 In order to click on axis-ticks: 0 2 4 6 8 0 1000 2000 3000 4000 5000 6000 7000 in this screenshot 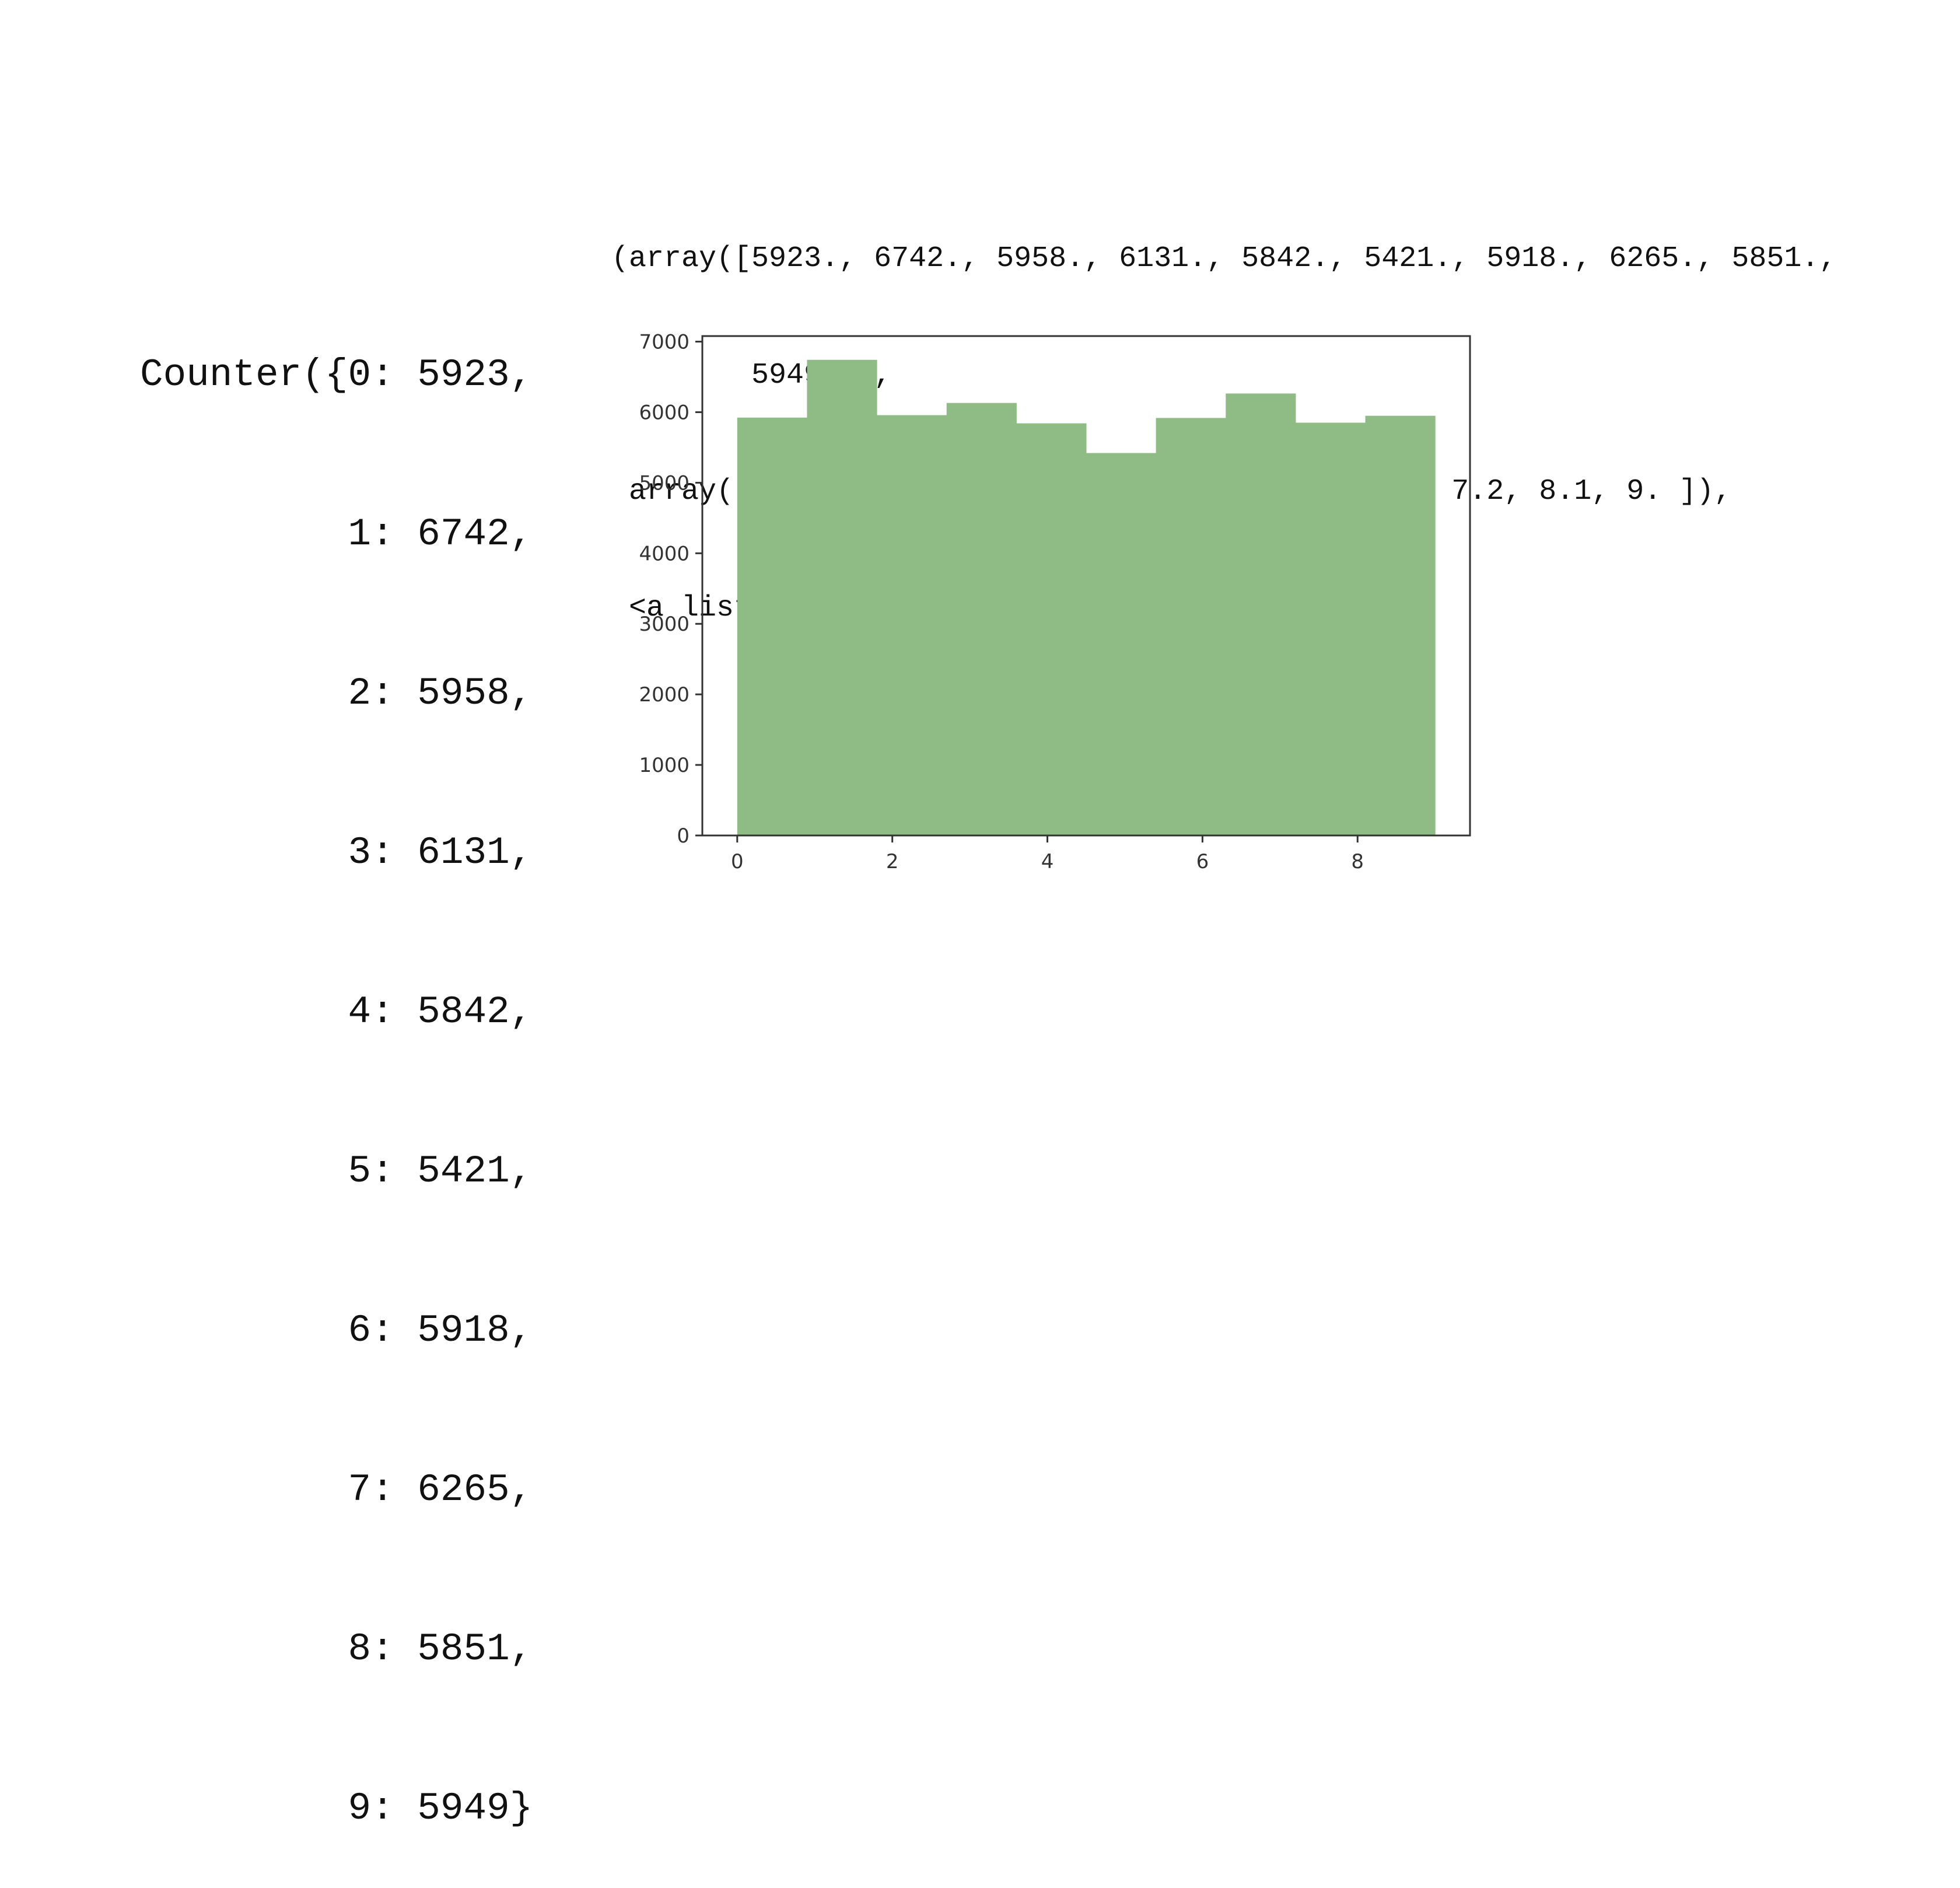, I will do `click(1001, 602)`.